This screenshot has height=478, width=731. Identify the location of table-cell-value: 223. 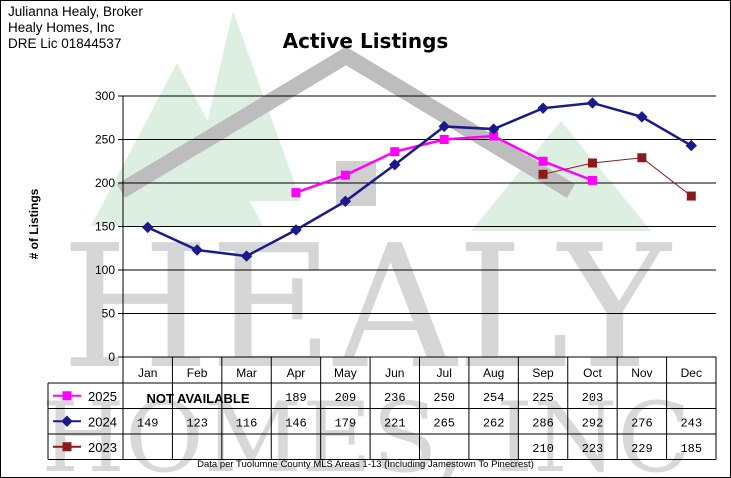
(593, 449).